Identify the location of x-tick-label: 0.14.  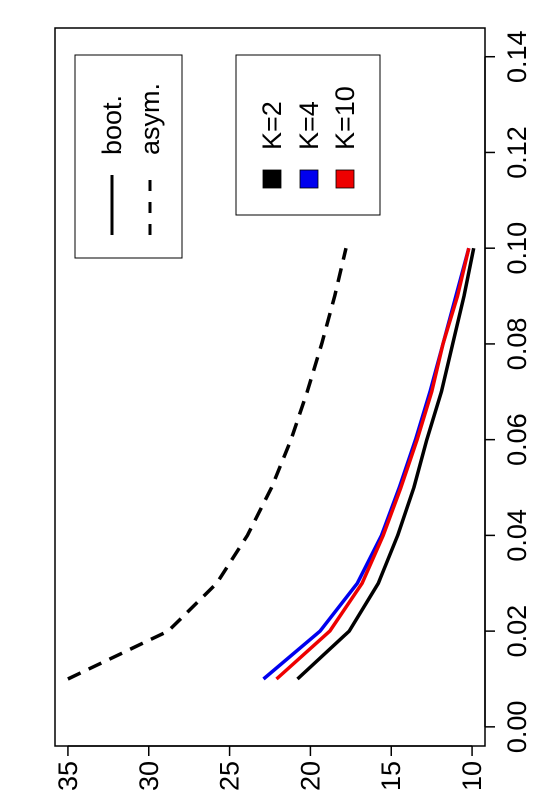
(517, 56).